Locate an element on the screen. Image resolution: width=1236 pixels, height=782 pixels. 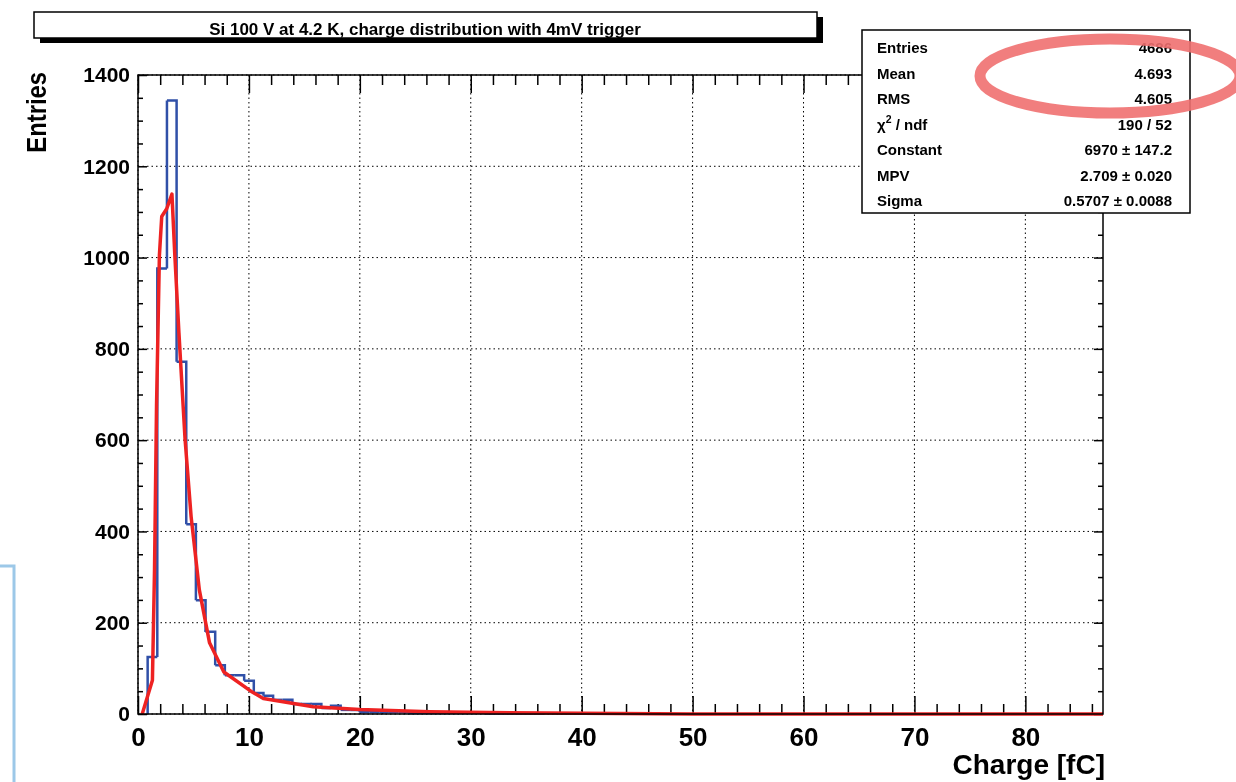
x-tick-label: 80 is located at coordinates (1026, 737).